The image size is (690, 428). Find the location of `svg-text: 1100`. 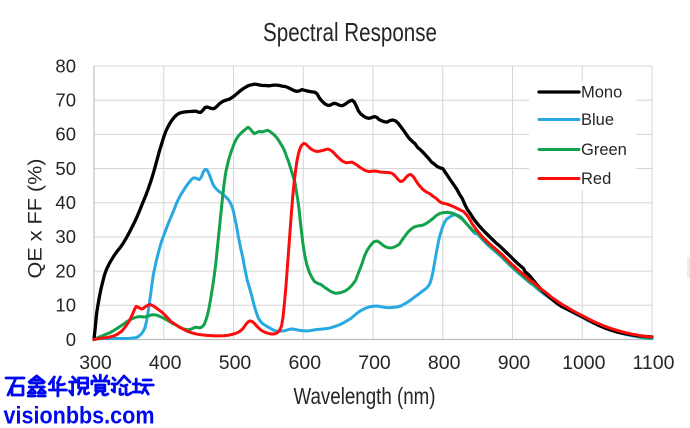

svg-text: 1100 is located at coordinates (654, 363).